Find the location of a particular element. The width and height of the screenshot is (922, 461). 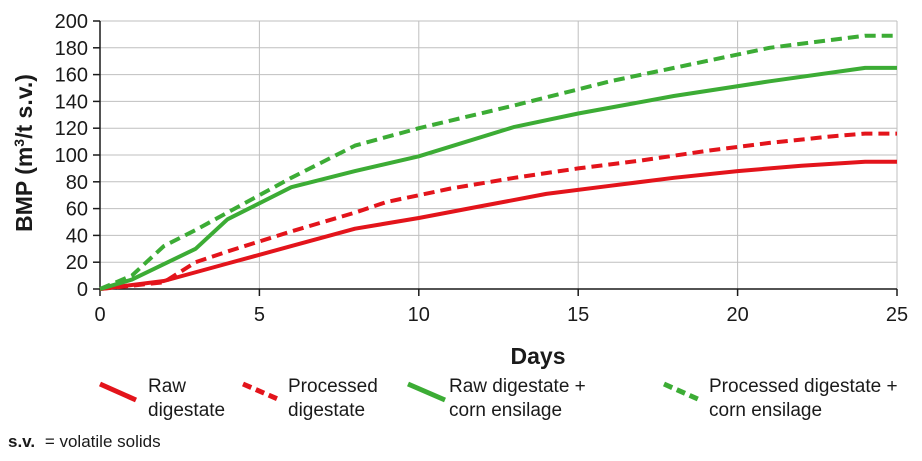

y-tick-label-80: 80 is located at coordinates (77, 183).